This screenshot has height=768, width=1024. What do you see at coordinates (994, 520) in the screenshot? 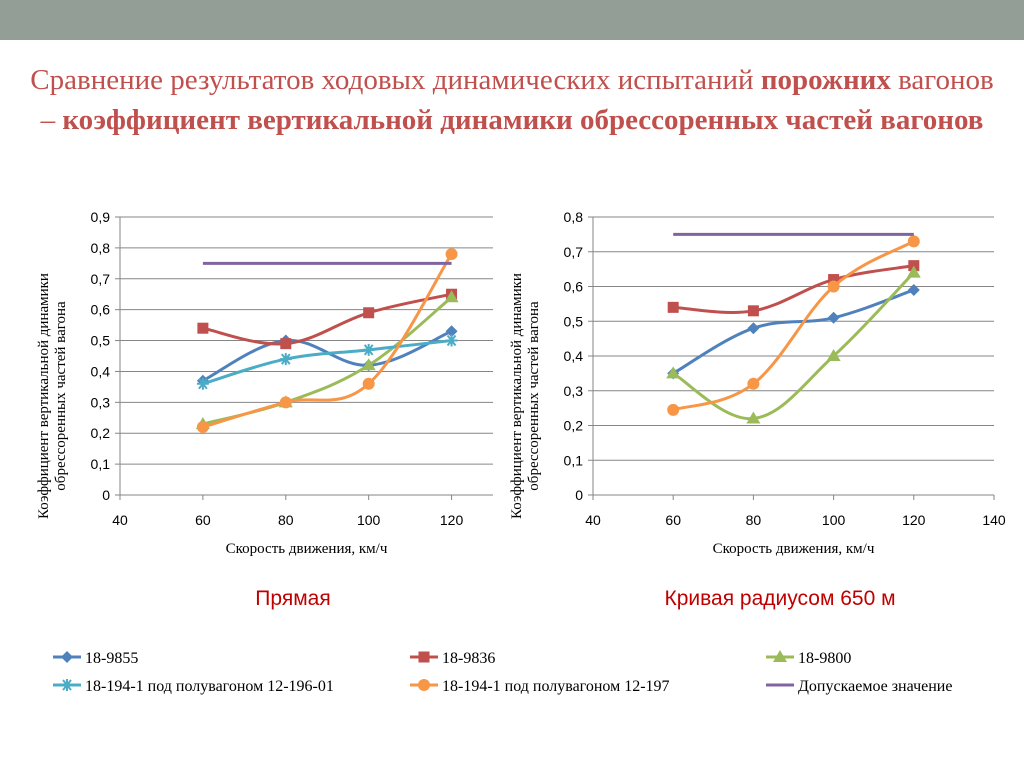
I see `x-tick-label: 140` at bounding box center [994, 520].